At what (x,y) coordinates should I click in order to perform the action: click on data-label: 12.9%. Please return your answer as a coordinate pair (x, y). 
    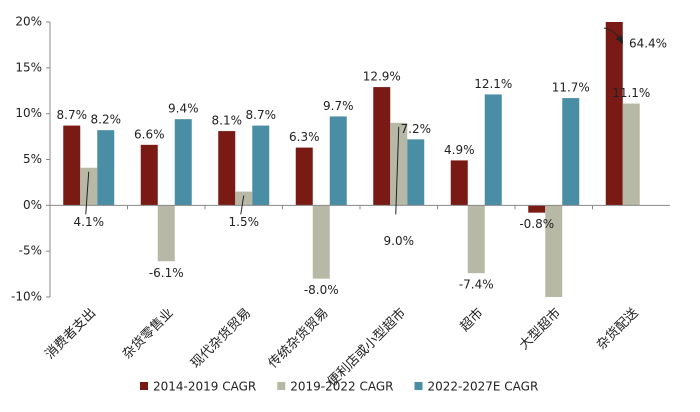
    Looking at the image, I should click on (382, 77).